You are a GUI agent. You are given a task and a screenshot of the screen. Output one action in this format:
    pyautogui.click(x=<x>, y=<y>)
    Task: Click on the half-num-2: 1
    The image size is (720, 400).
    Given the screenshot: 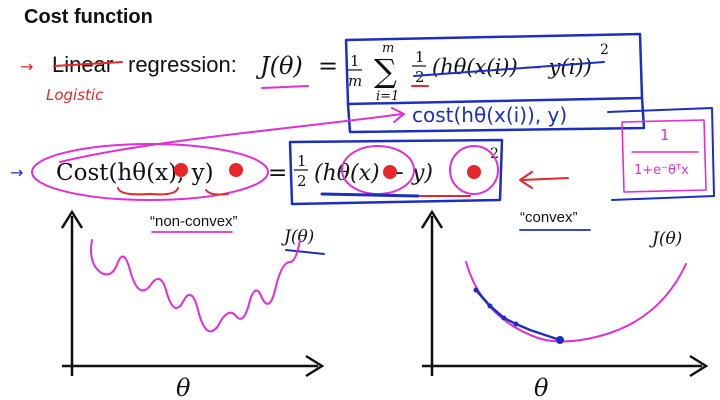 What is the action you would take?
    pyautogui.click(x=302, y=161)
    